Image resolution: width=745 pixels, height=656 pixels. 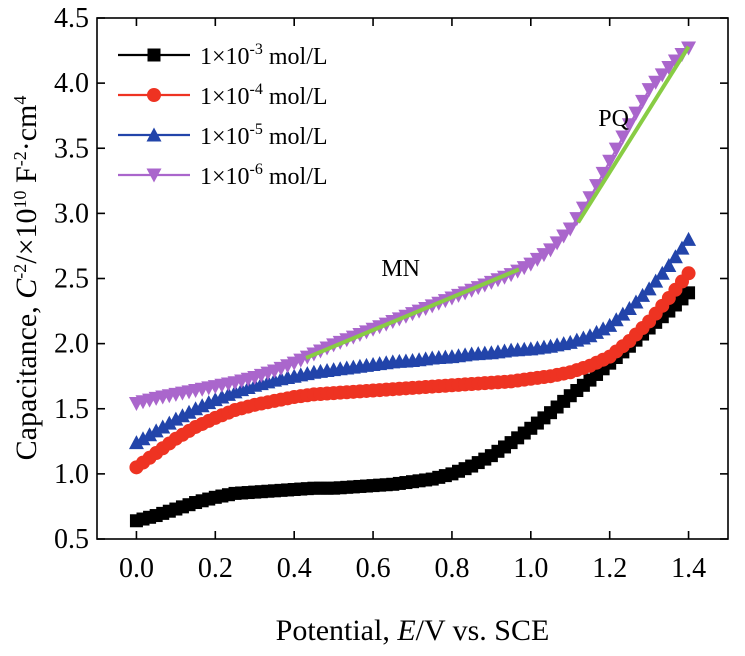 What do you see at coordinates (71, 539) in the screenshot?
I see `y-tick-label: 0.5` at bounding box center [71, 539].